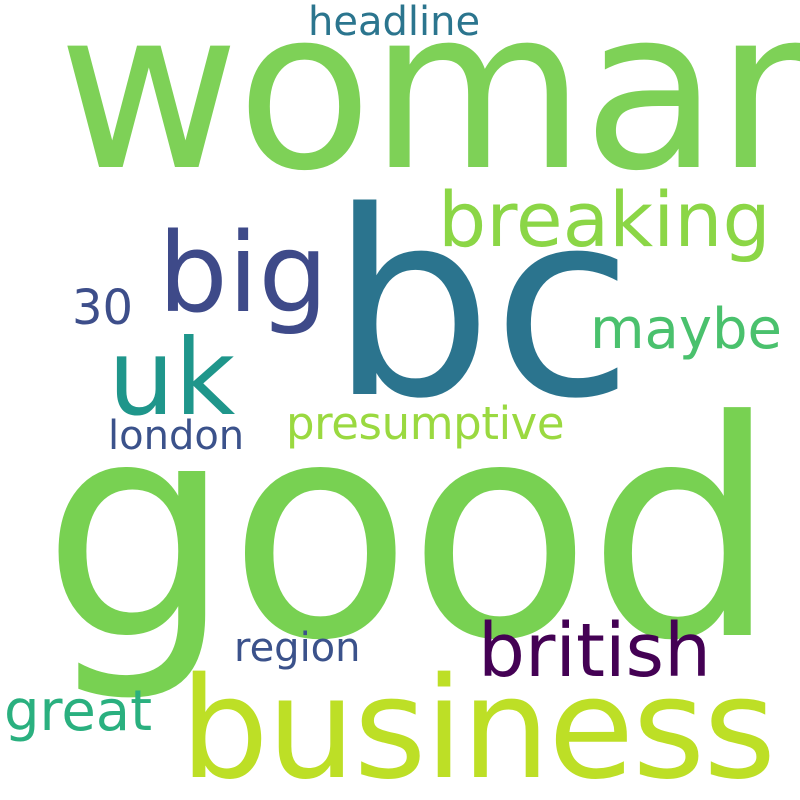 The image size is (800, 800). What do you see at coordinates (686, 329) in the screenshot?
I see `word-maybe: maybe` at bounding box center [686, 329].